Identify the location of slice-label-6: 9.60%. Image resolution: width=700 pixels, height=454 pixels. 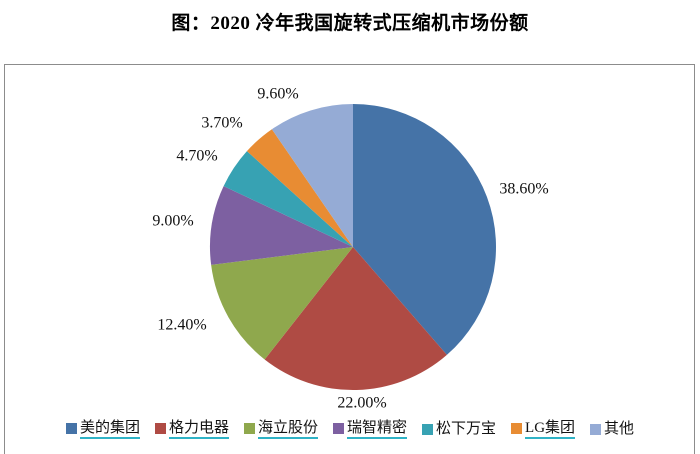
(277, 94).